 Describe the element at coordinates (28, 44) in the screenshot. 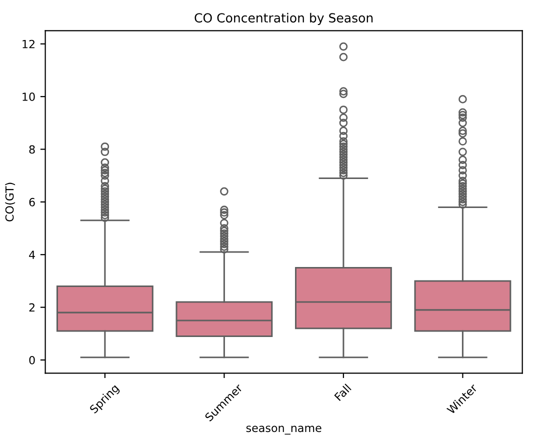

I see `y-tick-label: 12` at that location.